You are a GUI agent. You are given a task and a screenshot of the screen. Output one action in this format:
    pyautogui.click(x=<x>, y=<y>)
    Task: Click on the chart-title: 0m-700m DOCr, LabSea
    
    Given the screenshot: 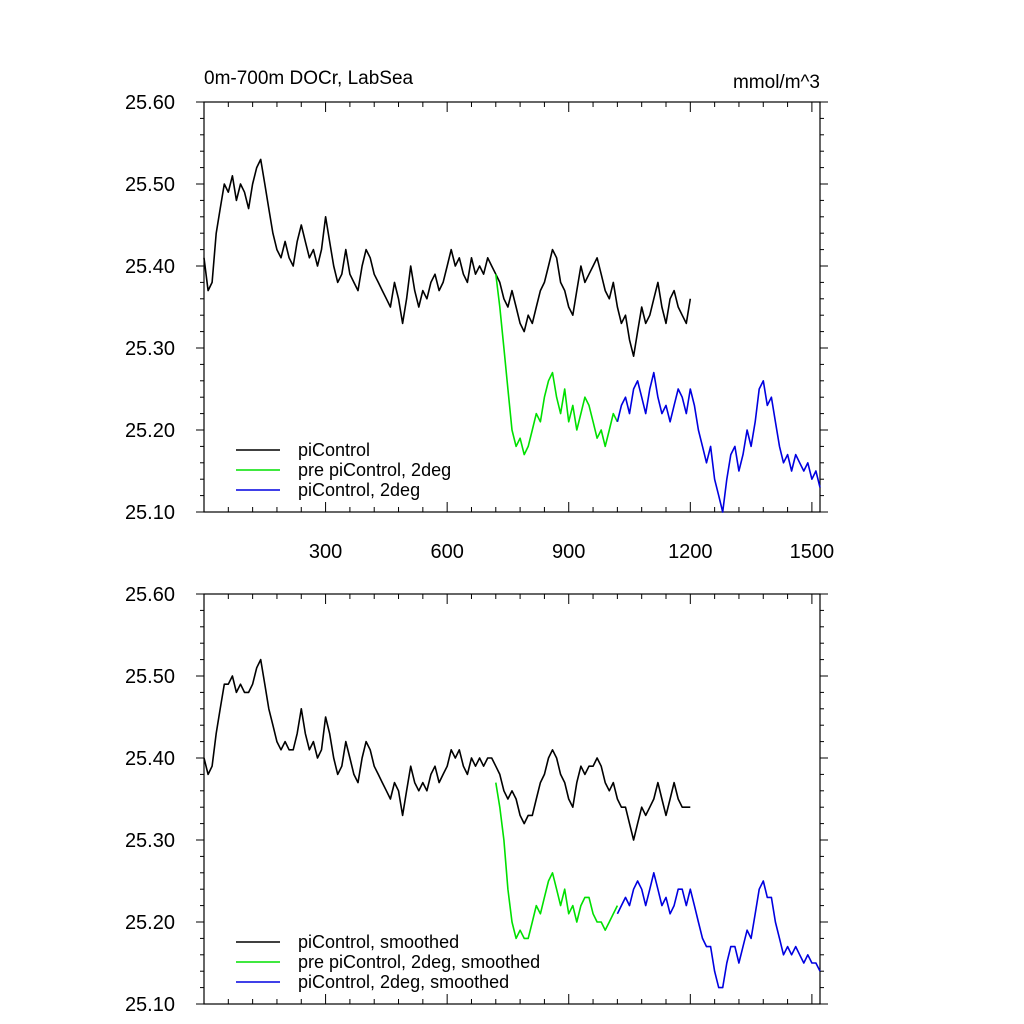 What is the action you would take?
    pyautogui.click(x=309, y=78)
    